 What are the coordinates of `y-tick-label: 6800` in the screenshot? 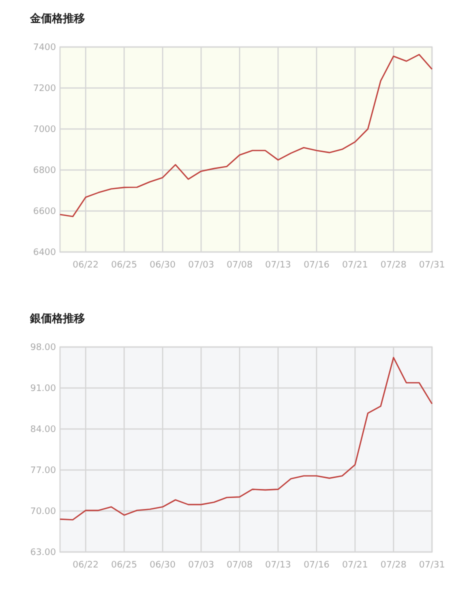 It's located at (44, 171).